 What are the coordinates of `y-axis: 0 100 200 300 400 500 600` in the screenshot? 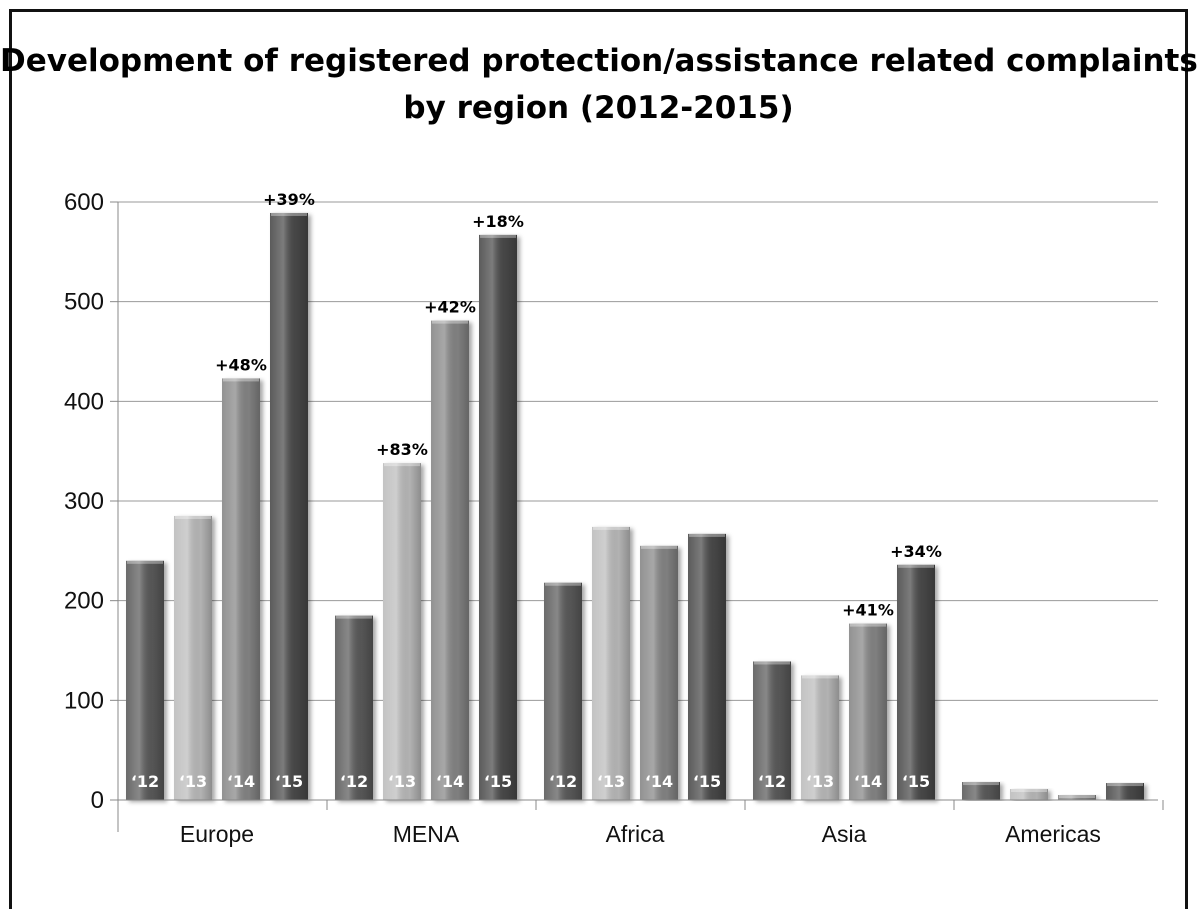 It's located at (91, 510).